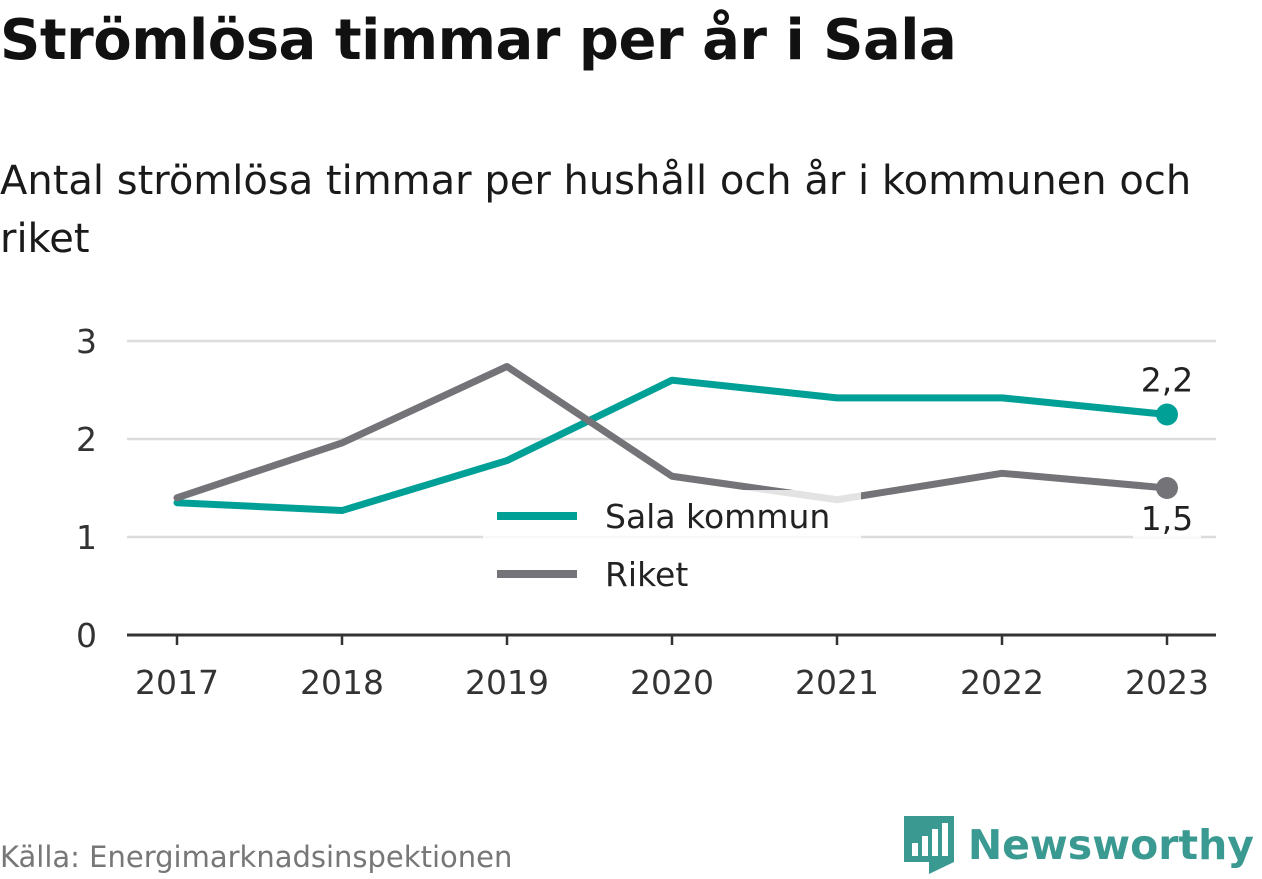  I want to click on x-tick-label: 2020, so click(672, 682).